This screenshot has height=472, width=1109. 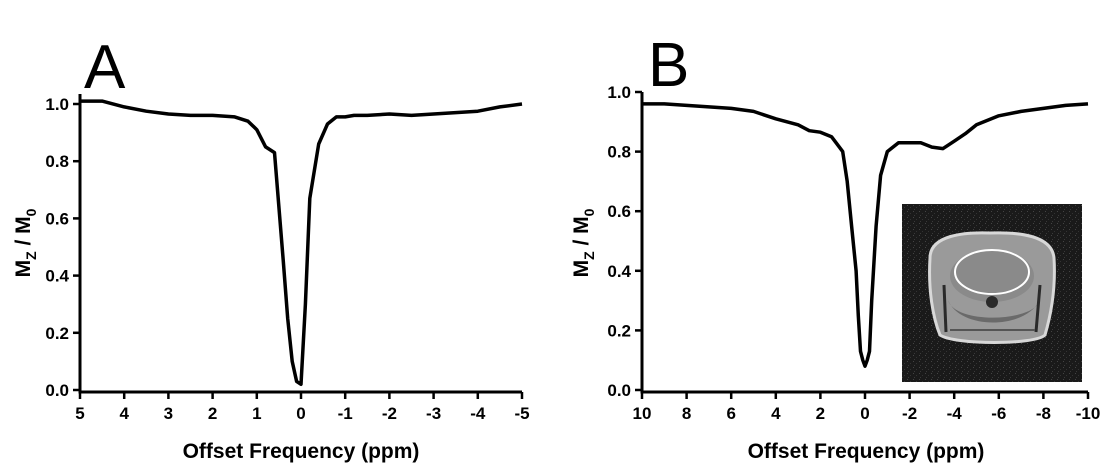 I want to click on panel-b-x-tick-label: 6, so click(x=730, y=413).